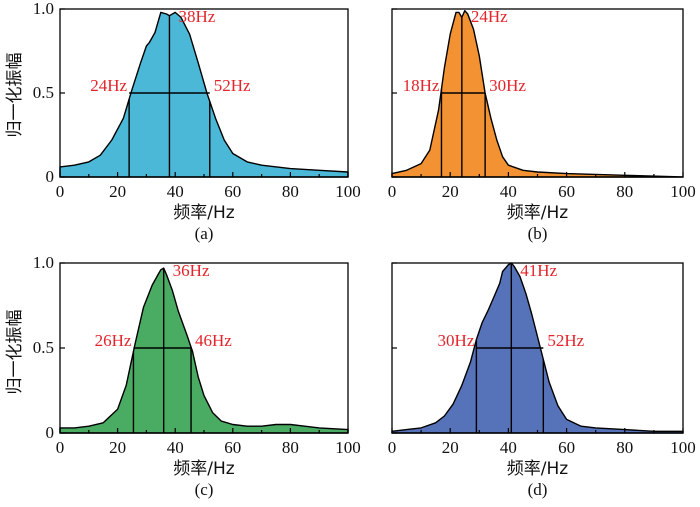  I want to click on half-power-right-label: 30Hz, so click(507, 85).